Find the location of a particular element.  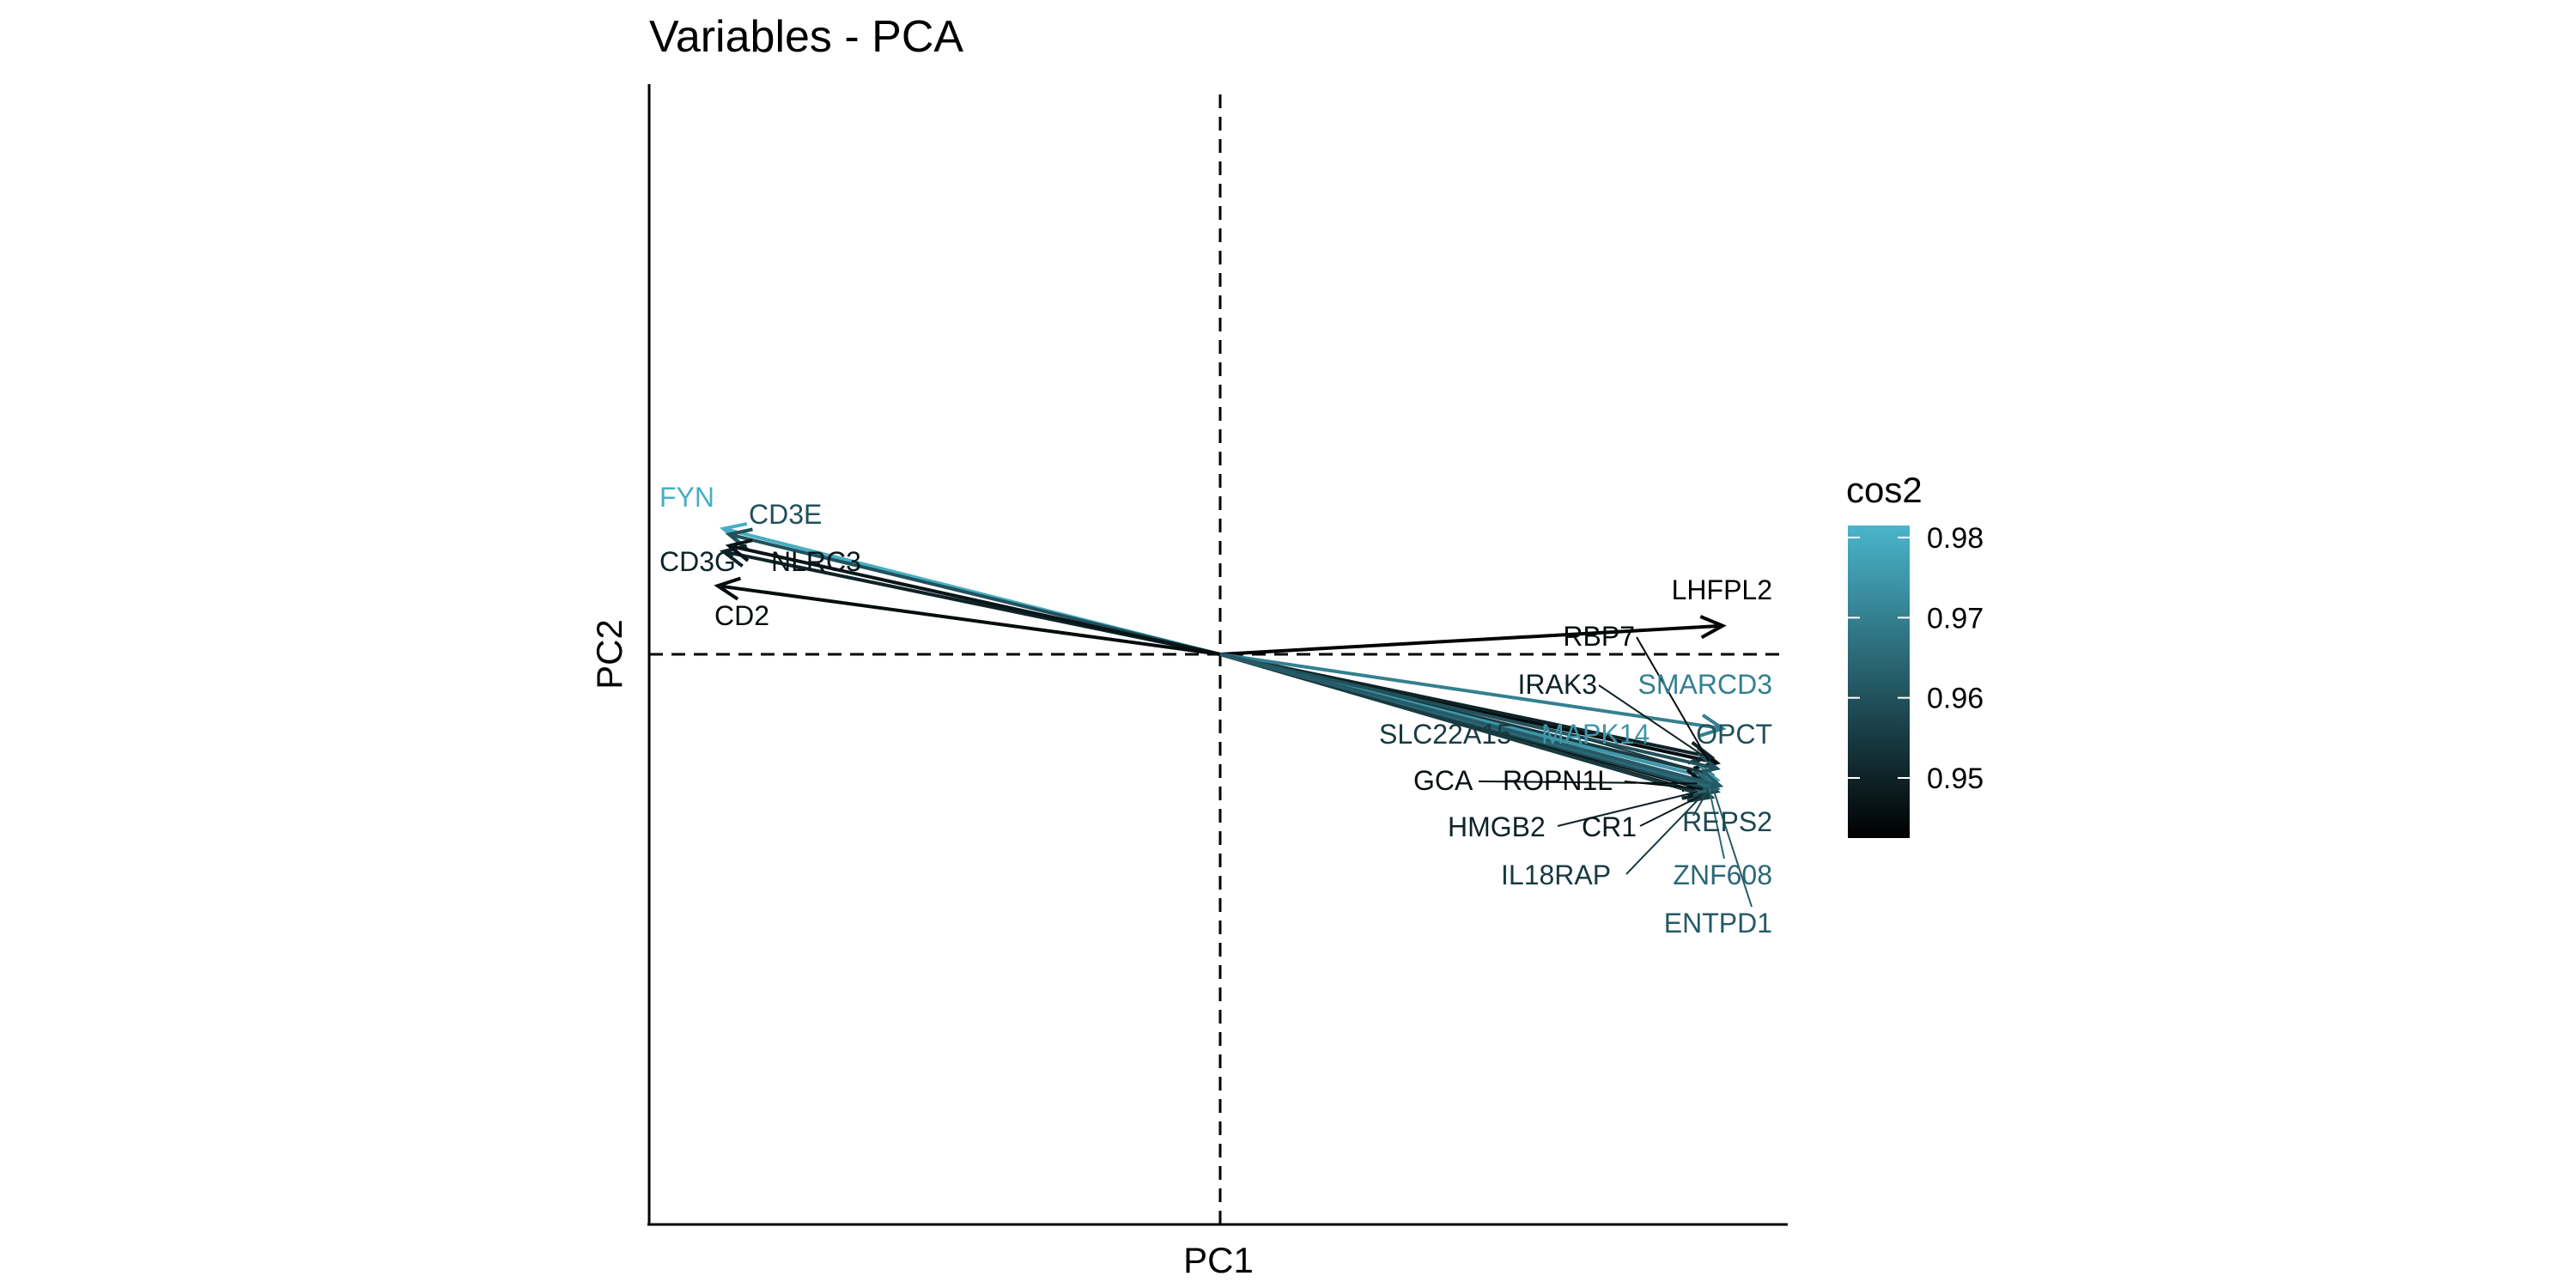

label-nlrc3: NLRC3 is located at coordinates (816, 561).